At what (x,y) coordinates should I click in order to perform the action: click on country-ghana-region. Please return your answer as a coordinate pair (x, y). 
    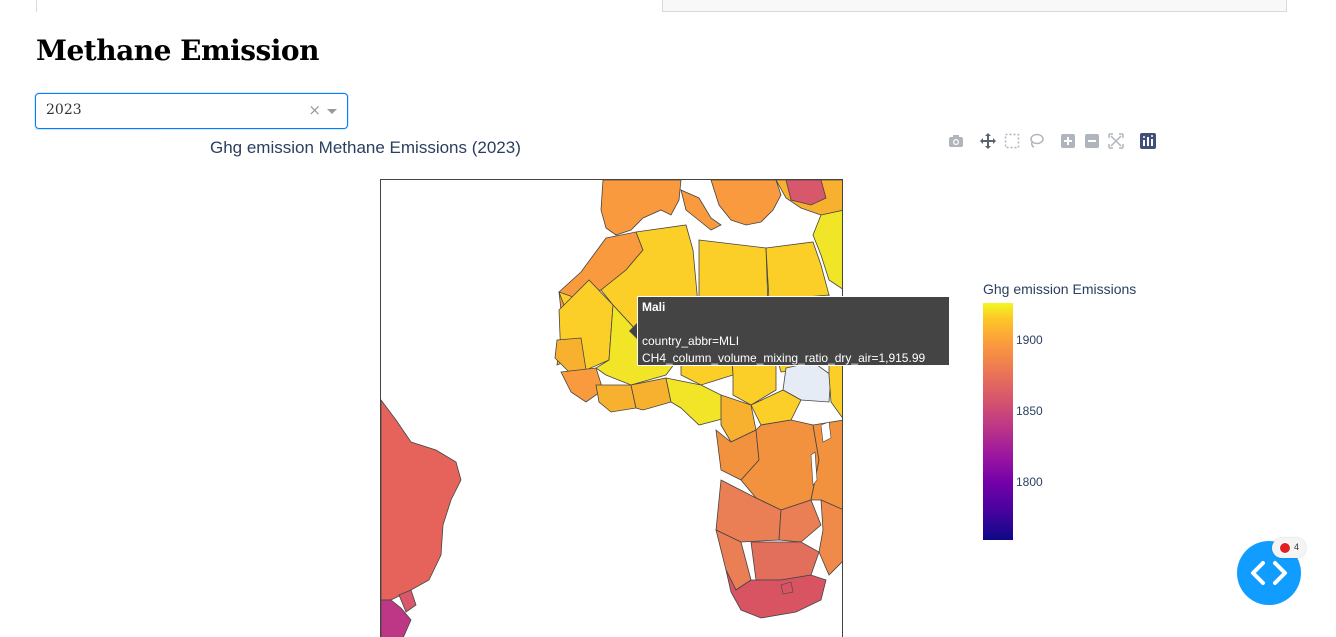
    Looking at the image, I should click on (651, 394).